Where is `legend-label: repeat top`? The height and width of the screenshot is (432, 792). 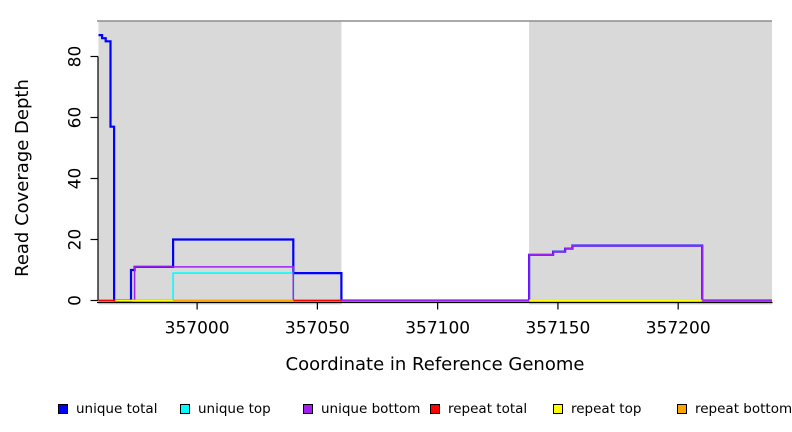 legend-label: repeat top is located at coordinates (606, 409).